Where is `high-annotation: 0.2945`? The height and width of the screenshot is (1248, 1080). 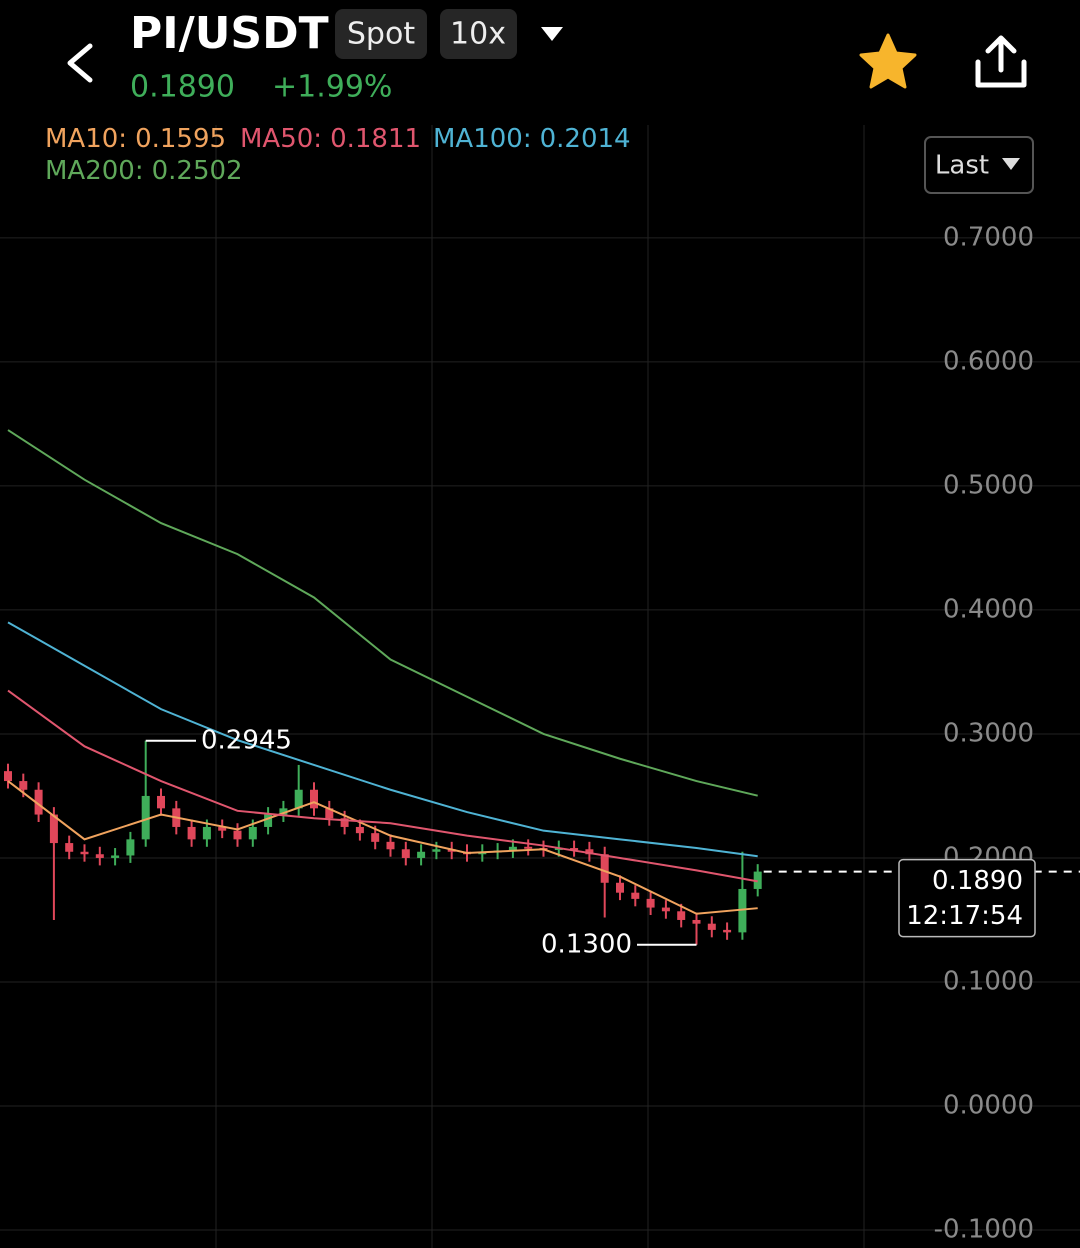
high-annotation: 0.2945 is located at coordinates (246, 740).